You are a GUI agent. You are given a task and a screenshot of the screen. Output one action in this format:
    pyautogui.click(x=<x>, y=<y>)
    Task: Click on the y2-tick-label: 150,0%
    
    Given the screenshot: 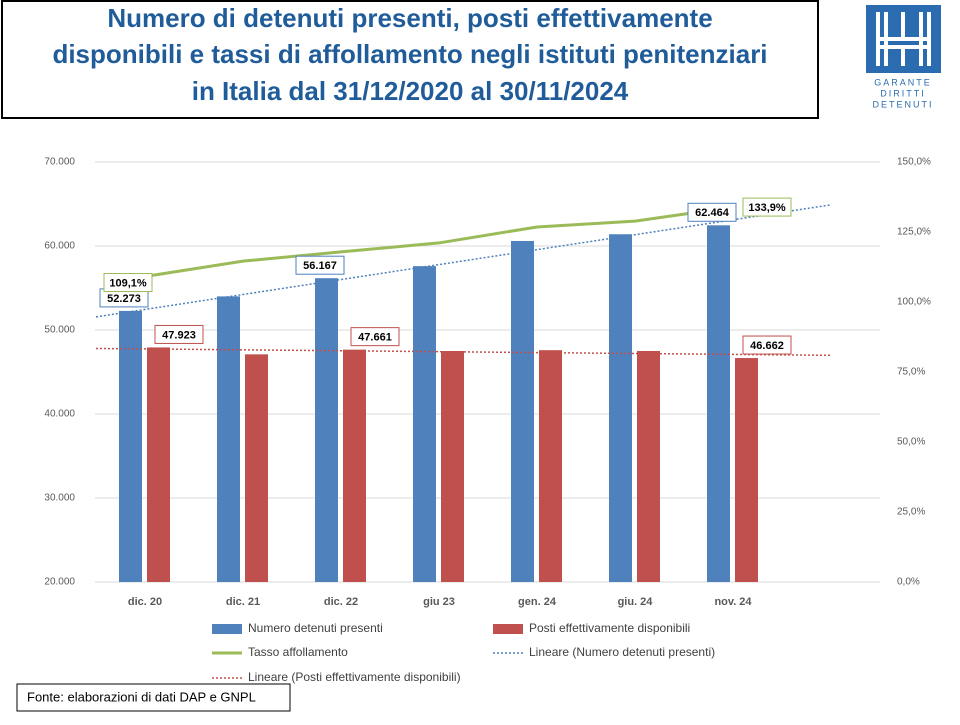 What is the action you would take?
    pyautogui.click(x=914, y=162)
    